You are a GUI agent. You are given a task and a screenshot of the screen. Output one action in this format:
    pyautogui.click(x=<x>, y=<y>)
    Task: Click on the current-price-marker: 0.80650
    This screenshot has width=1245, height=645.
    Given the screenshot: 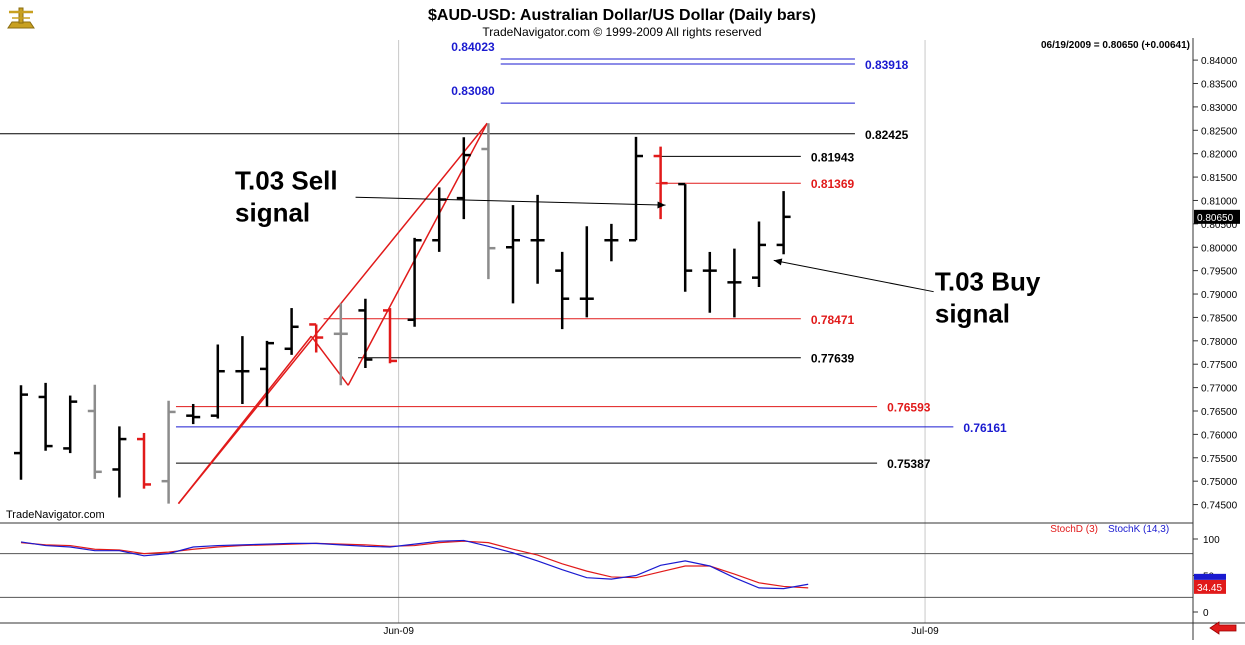 What is the action you would take?
    pyautogui.click(x=1217, y=216)
    